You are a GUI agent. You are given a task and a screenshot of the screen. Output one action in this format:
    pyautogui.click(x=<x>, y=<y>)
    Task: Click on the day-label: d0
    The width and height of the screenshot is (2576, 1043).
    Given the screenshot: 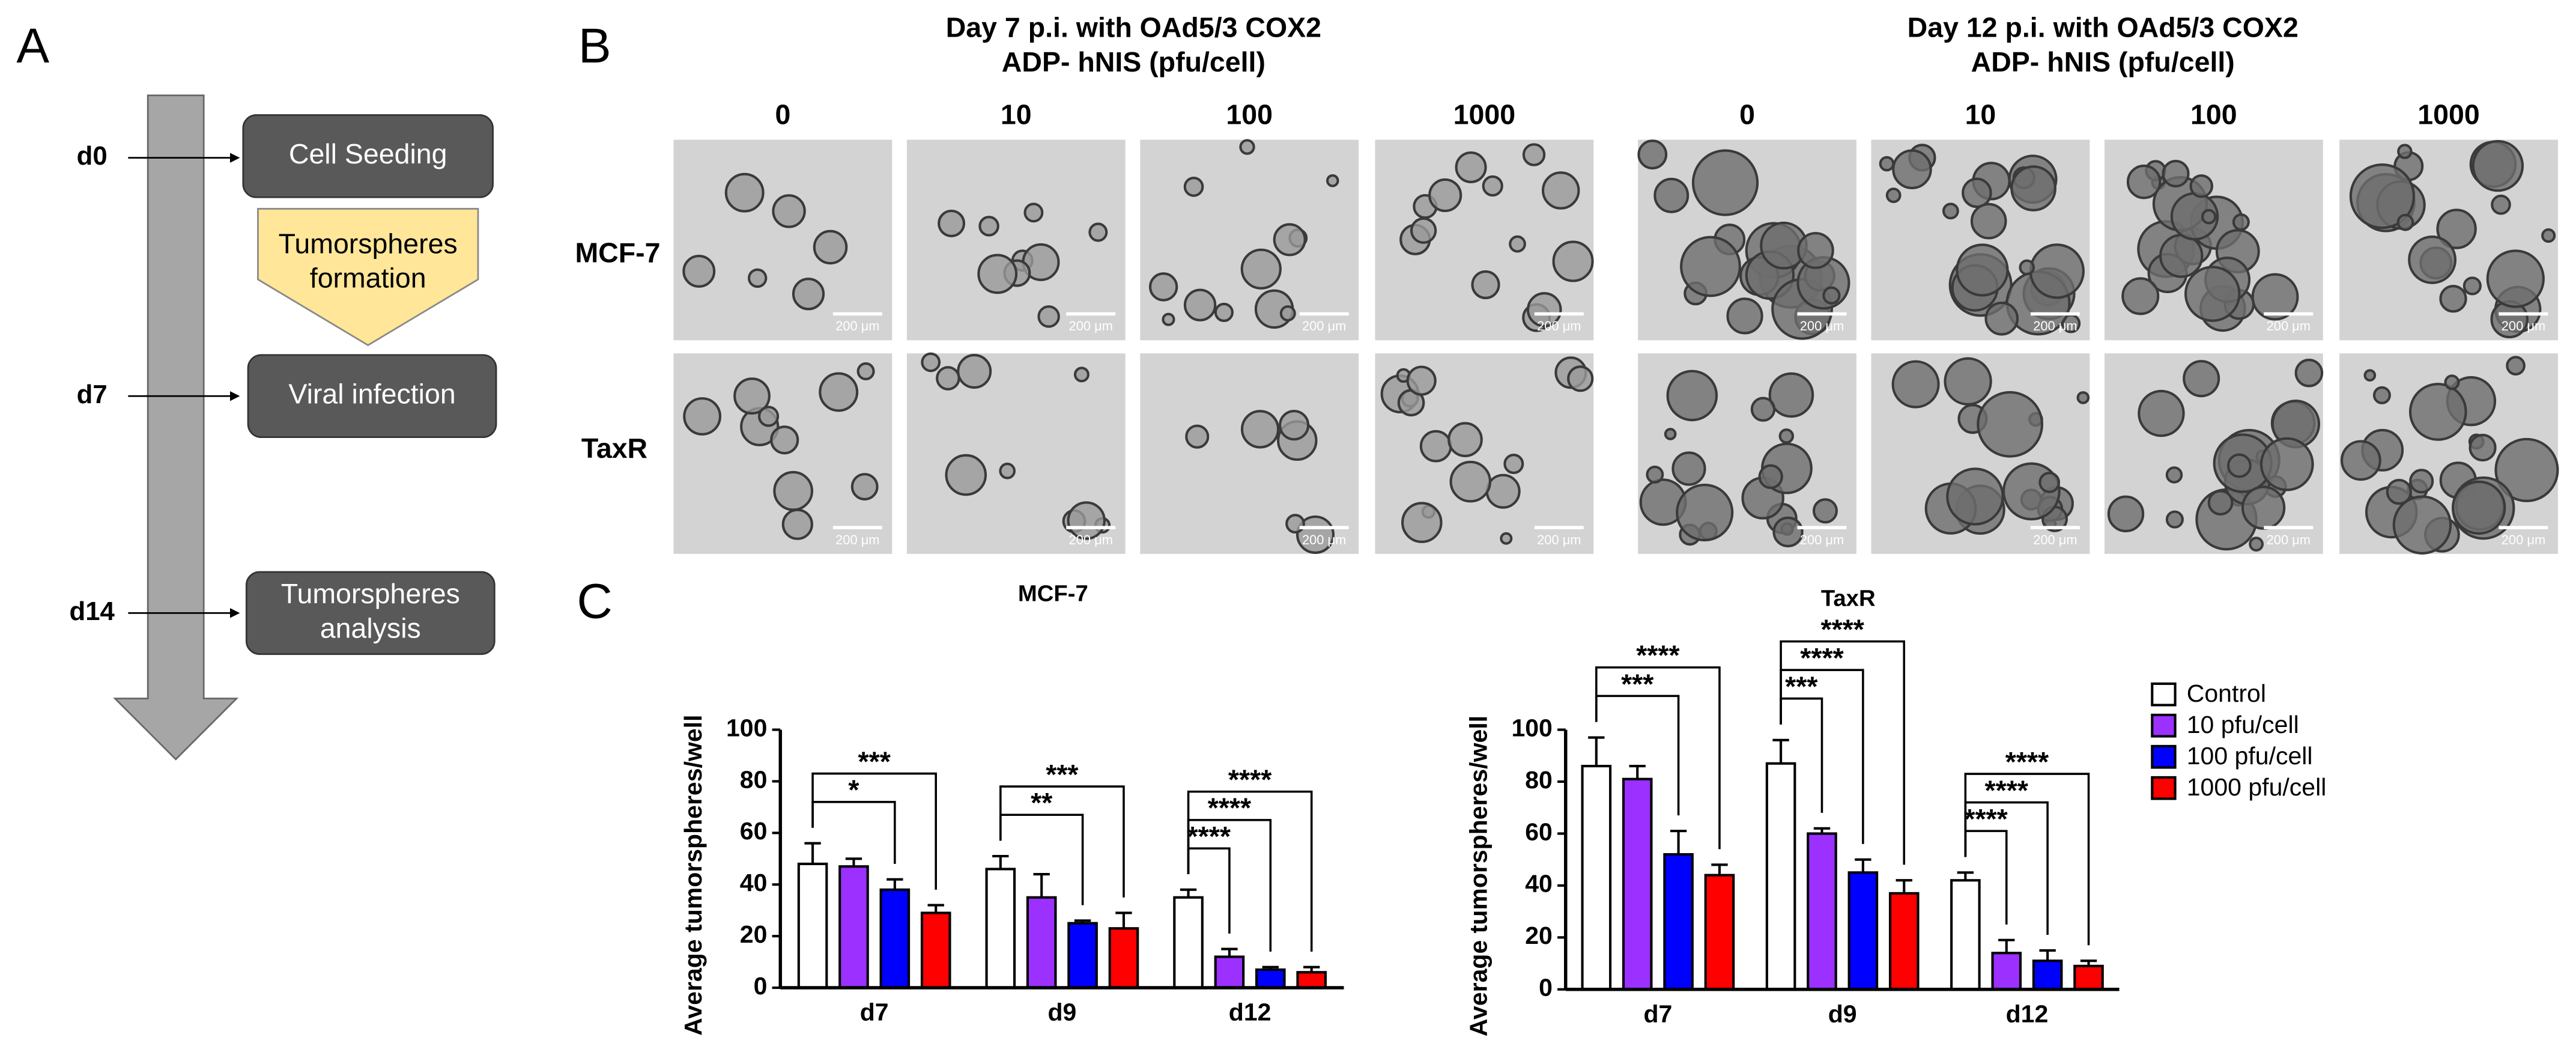 What is the action you would take?
    pyautogui.click(x=92, y=156)
    